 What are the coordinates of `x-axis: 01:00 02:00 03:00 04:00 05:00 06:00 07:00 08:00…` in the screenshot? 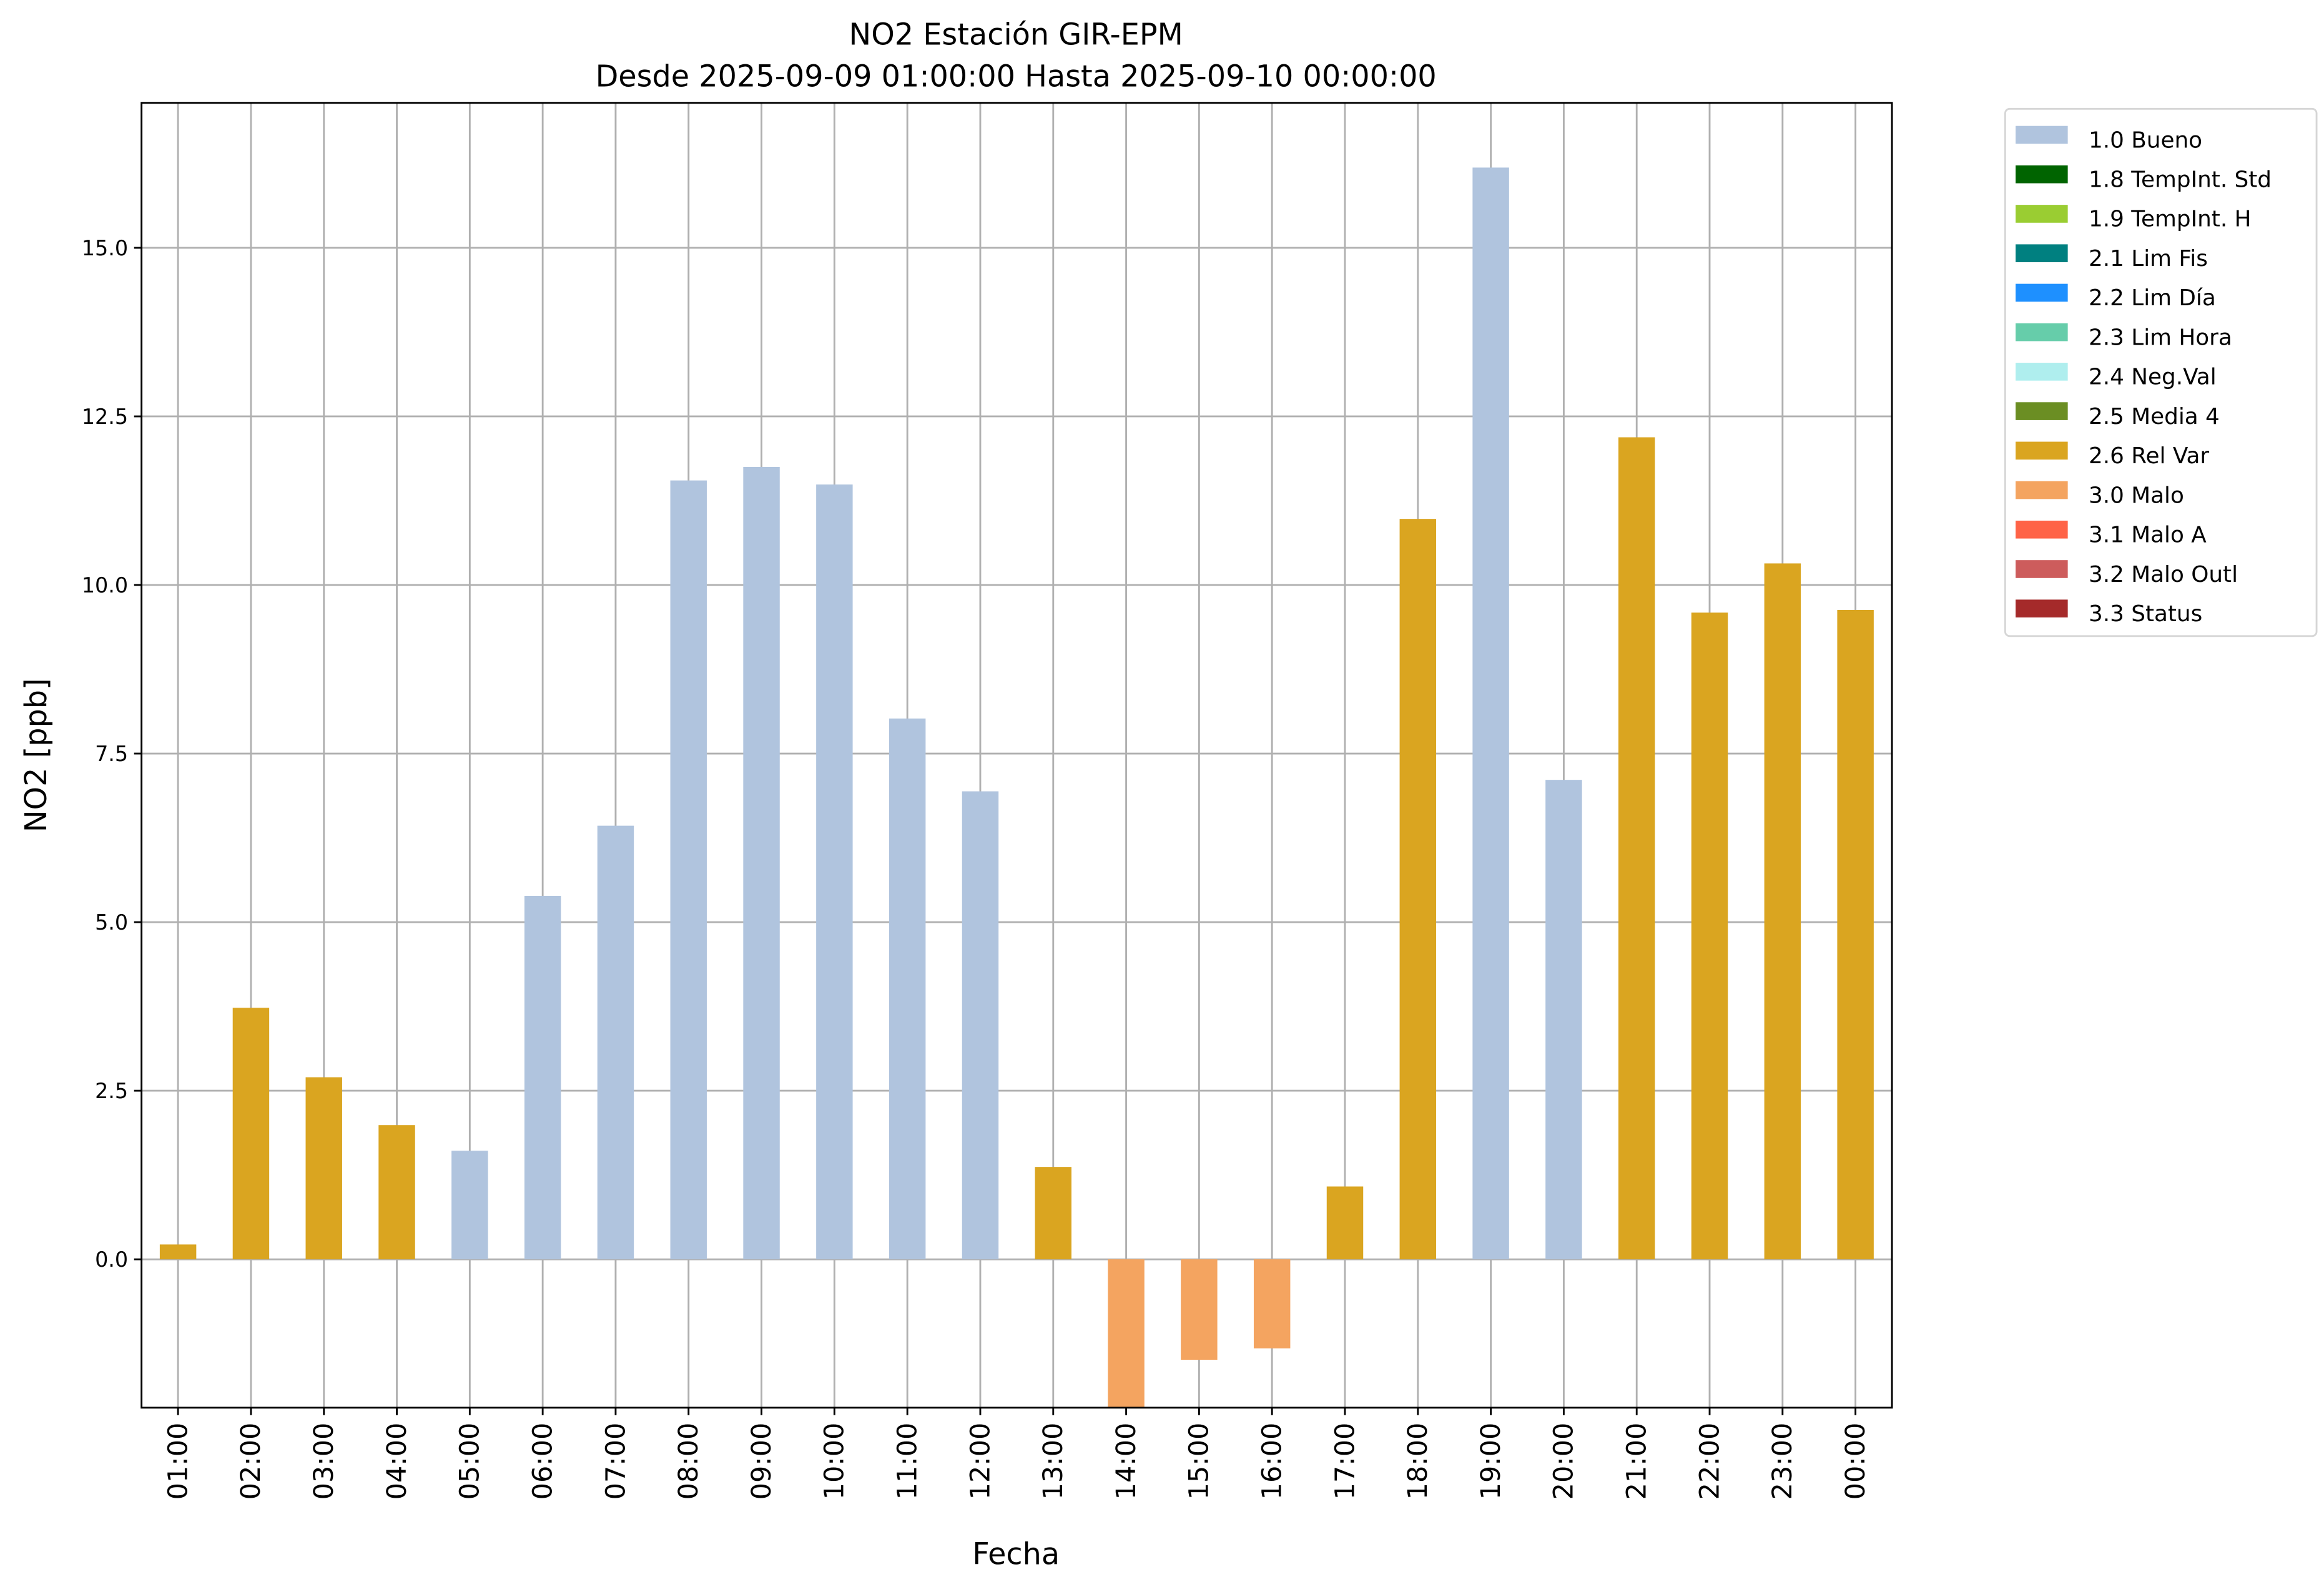 It's located at (1016, 1453).